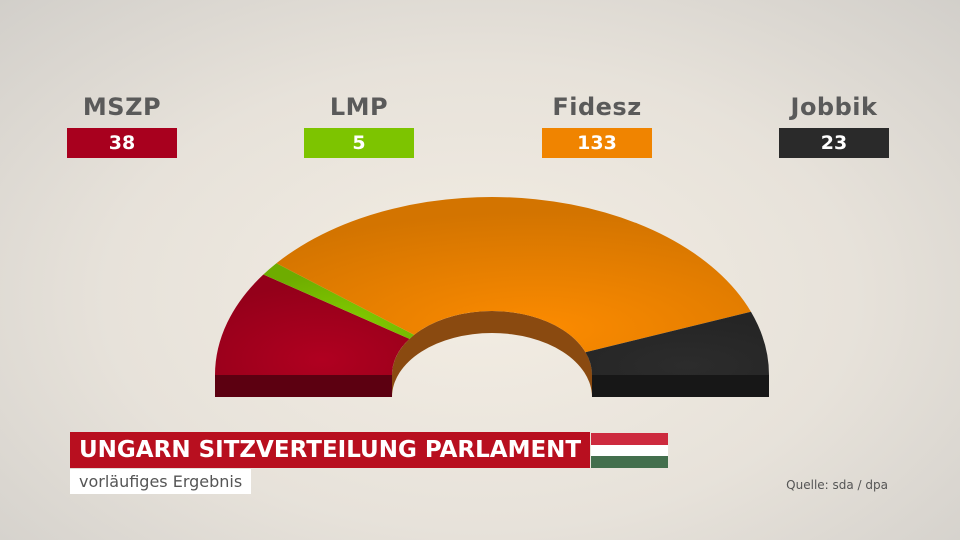  Describe the element at coordinates (834, 143) in the screenshot. I see `legend-value-jobbik: 23` at that location.